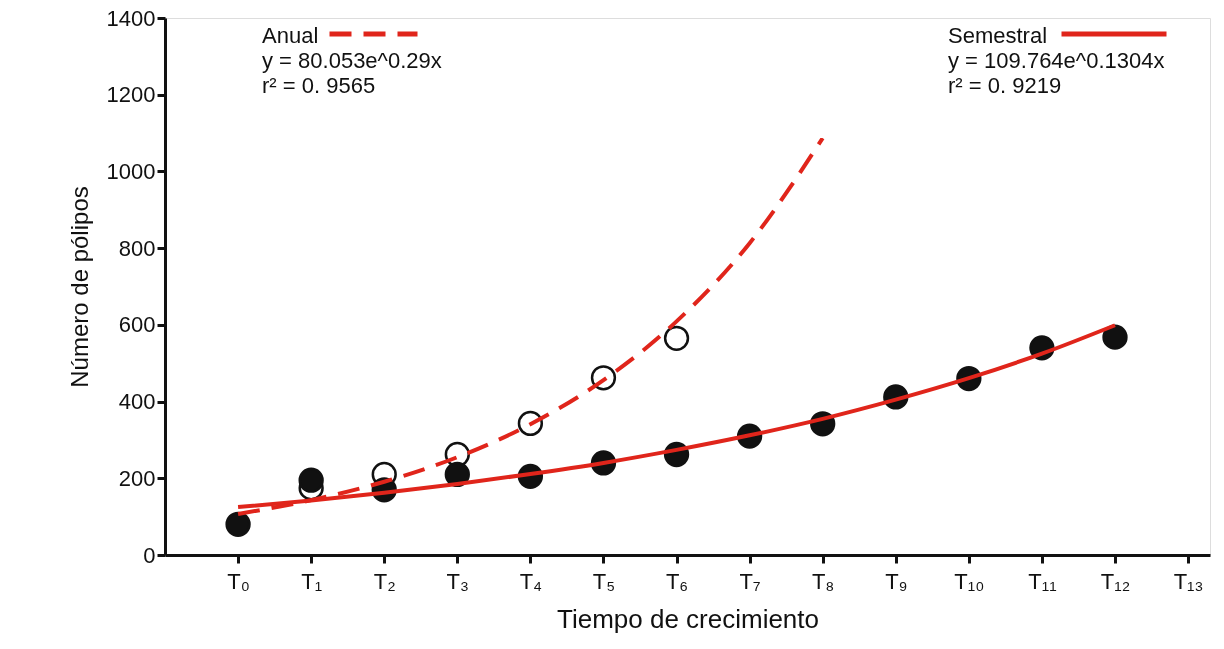 The image size is (1224, 649). Describe the element at coordinates (137, 478) in the screenshot. I see `y-tick-label: 200` at that location.